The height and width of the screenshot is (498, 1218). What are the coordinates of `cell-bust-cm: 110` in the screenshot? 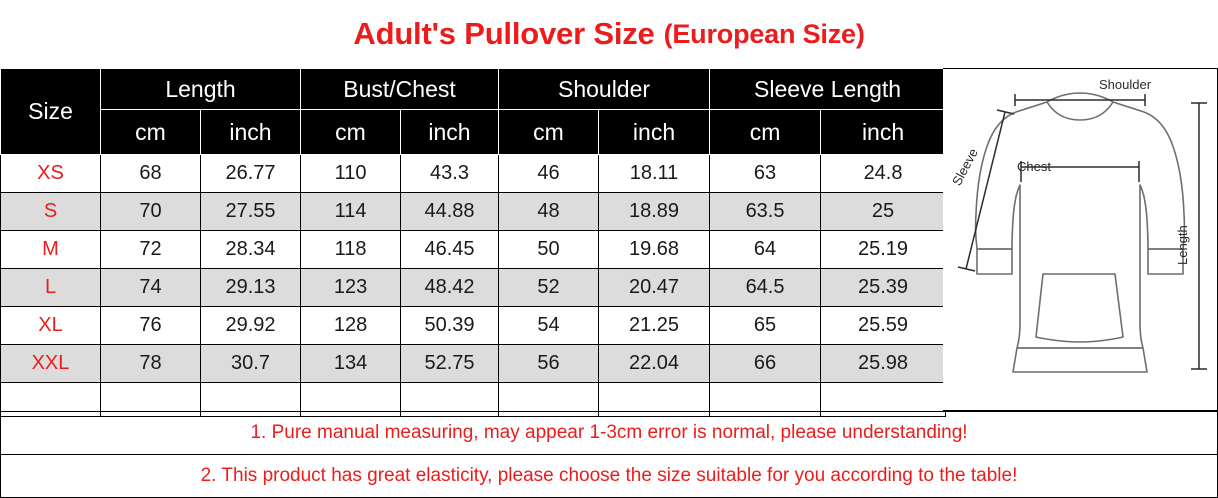 It's located at (351, 173).